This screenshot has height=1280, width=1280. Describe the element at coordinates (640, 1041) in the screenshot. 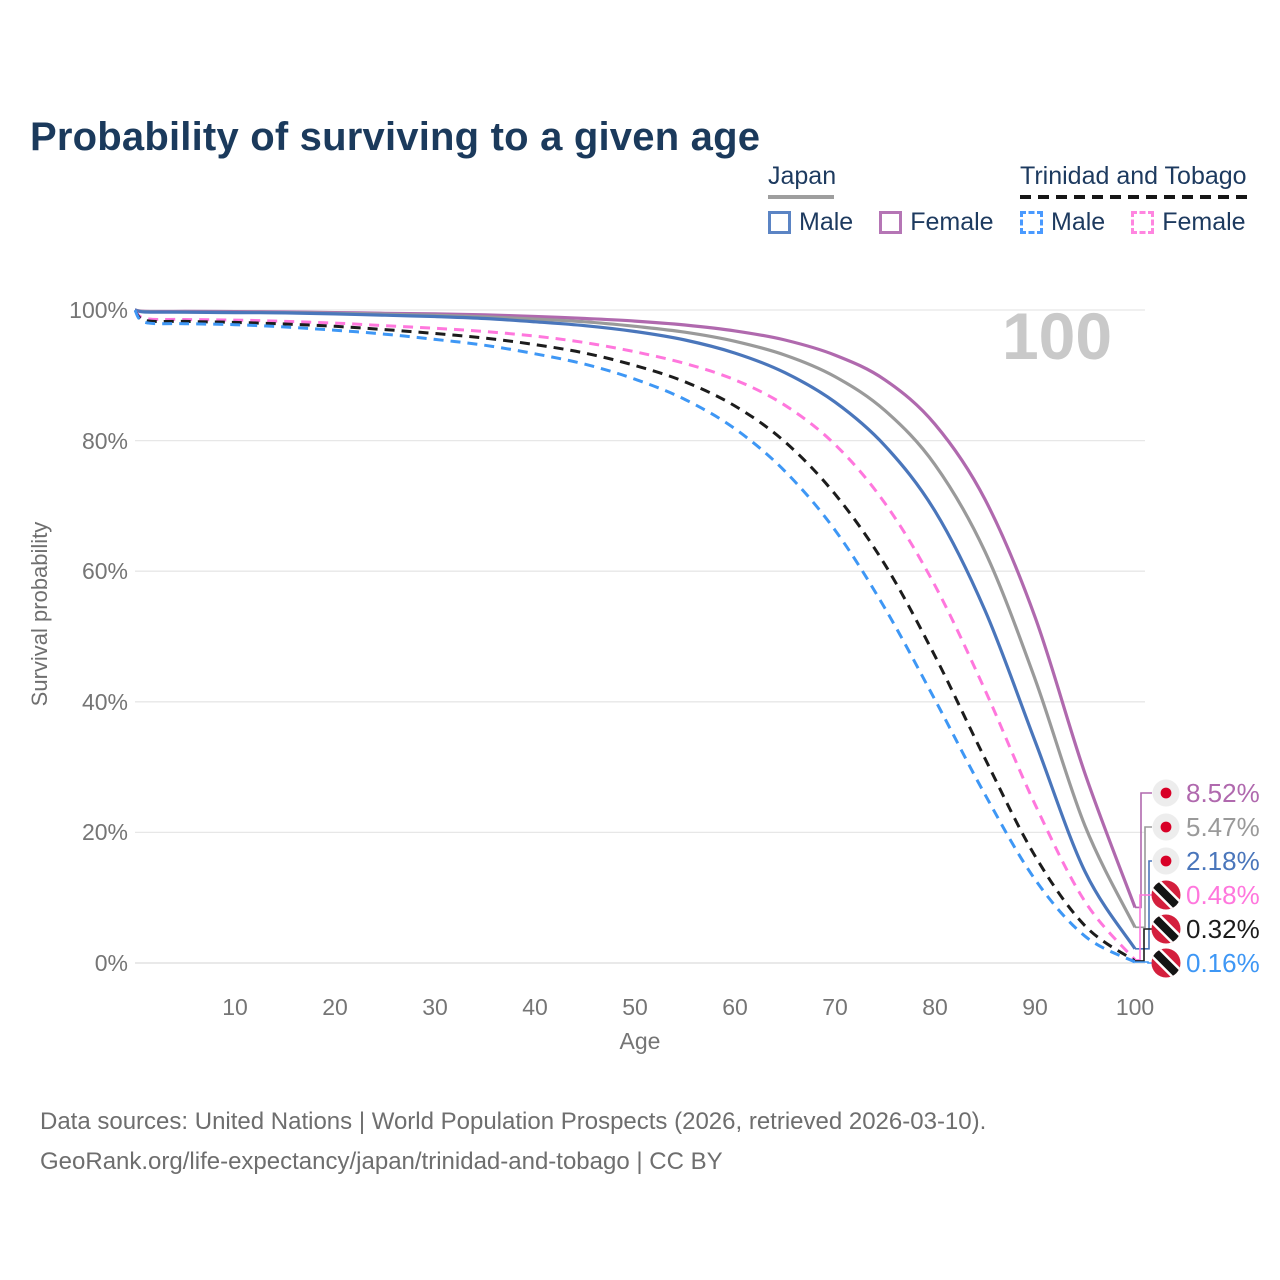

I see `x-axis-title: Age` at that location.